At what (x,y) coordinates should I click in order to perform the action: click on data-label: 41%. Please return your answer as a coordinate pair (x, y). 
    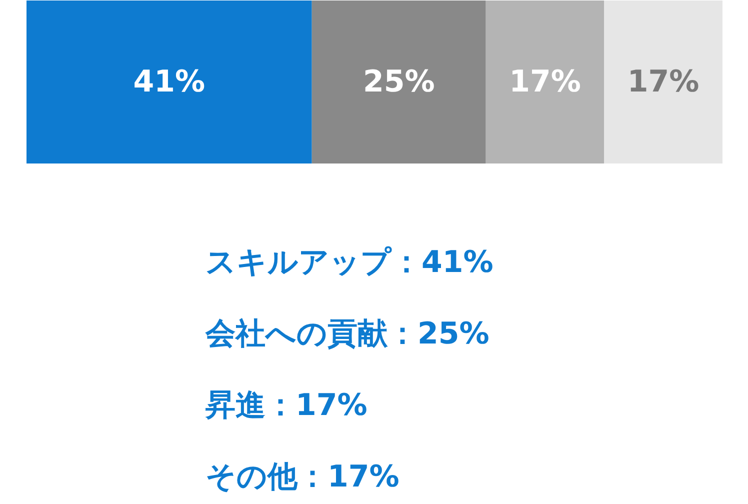
    Looking at the image, I should click on (169, 82).